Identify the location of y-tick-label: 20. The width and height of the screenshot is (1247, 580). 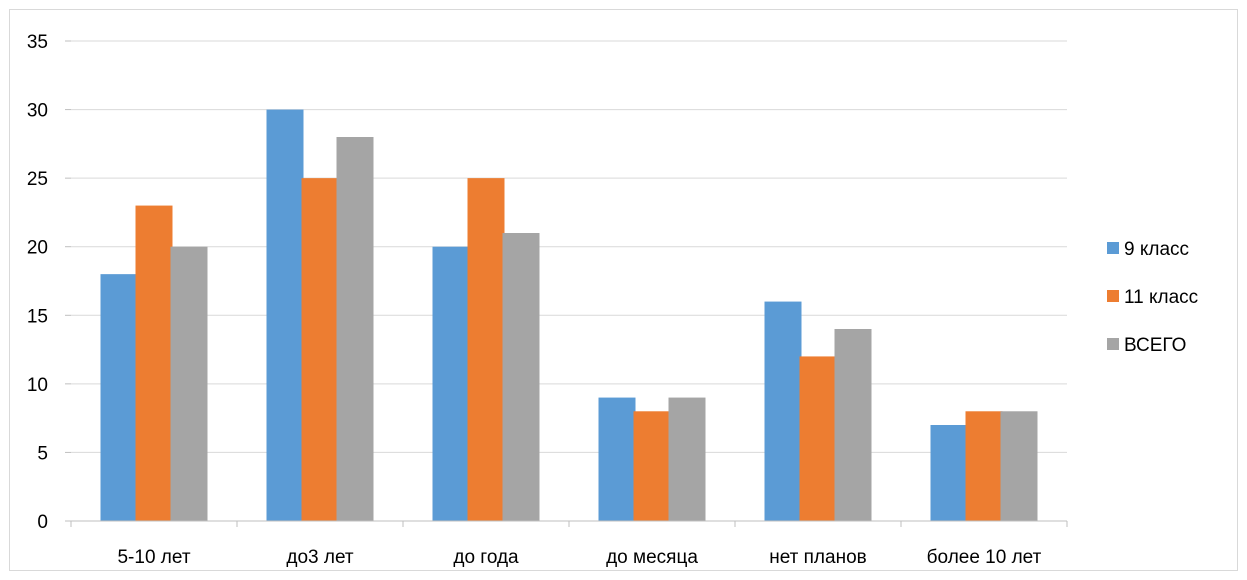
(37, 248).